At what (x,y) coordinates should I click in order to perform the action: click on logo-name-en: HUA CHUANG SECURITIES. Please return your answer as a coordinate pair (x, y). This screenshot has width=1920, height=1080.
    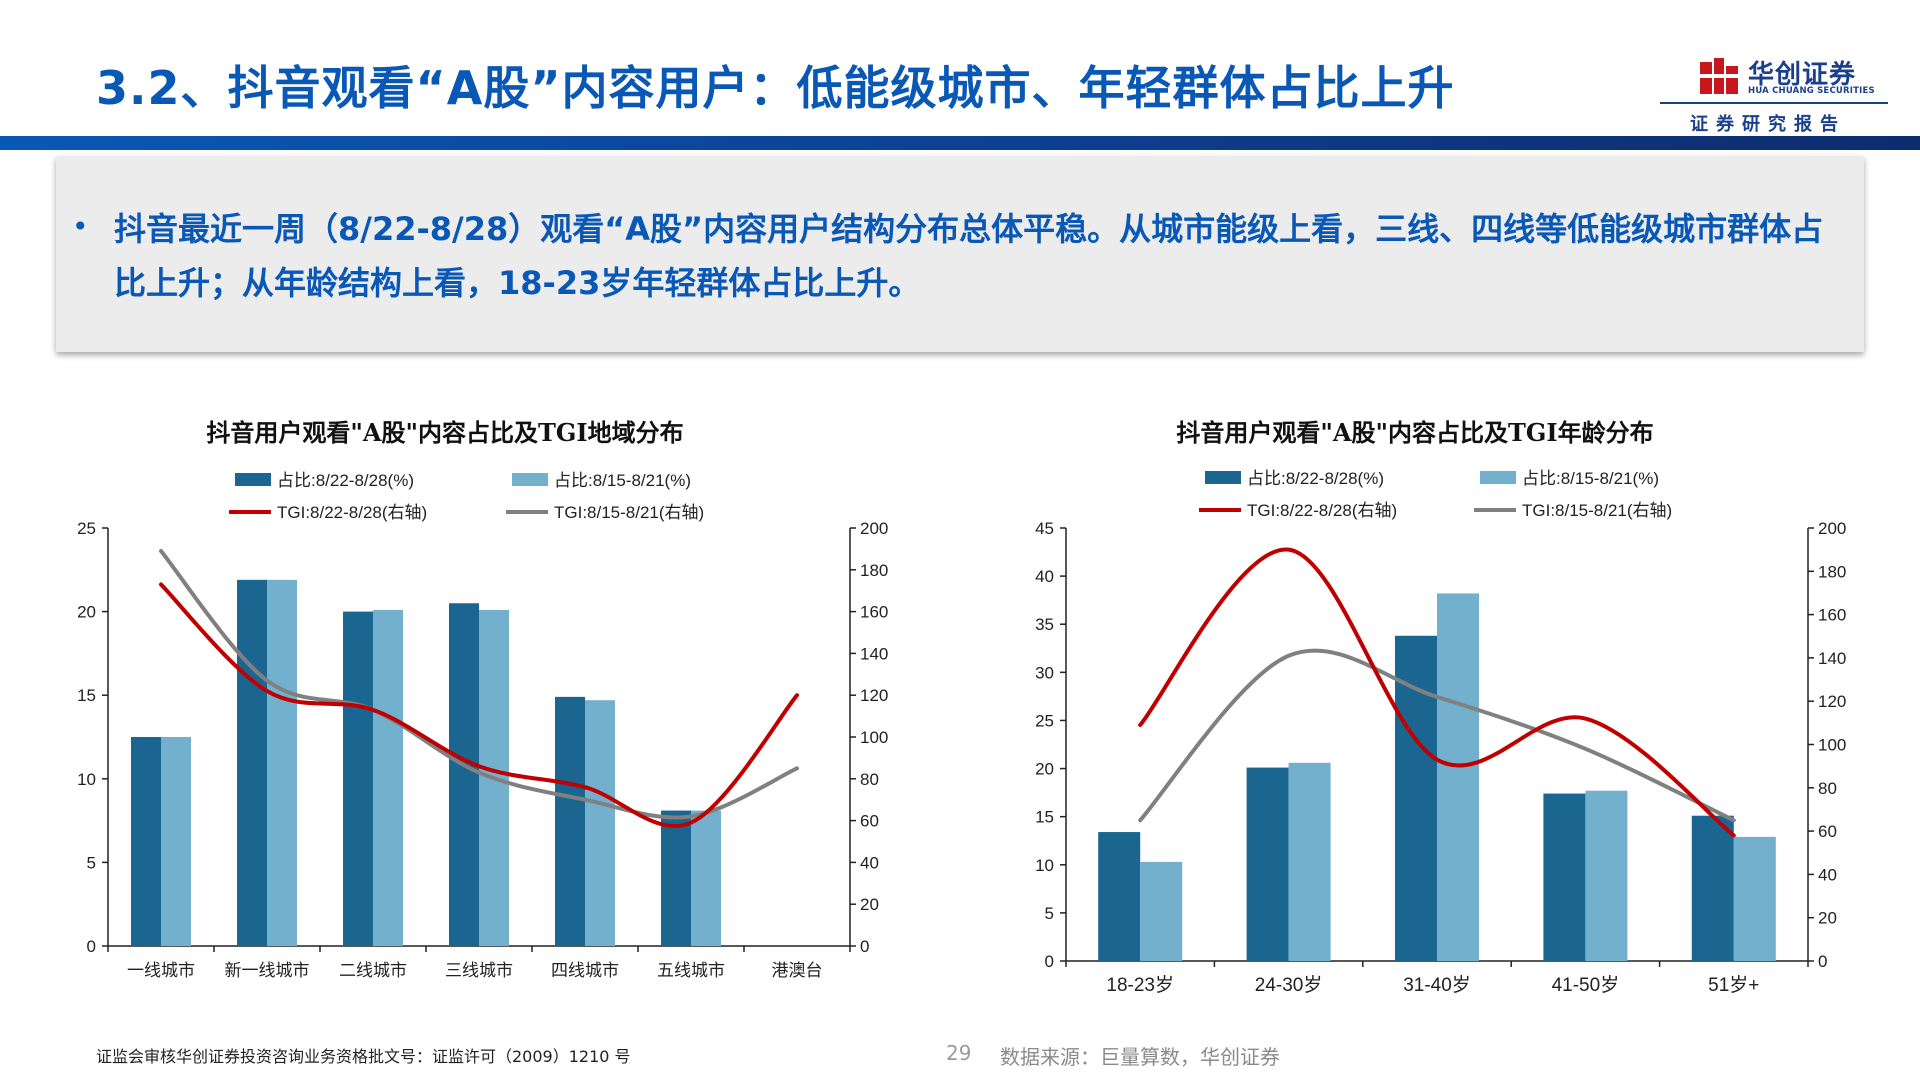
    Looking at the image, I should click on (1811, 91).